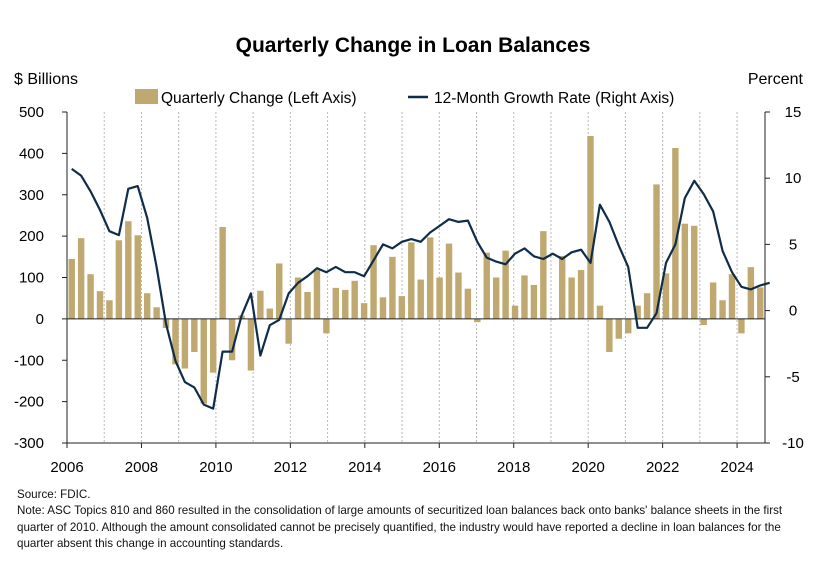  I want to click on x-tick-label: 2012, so click(290, 467).